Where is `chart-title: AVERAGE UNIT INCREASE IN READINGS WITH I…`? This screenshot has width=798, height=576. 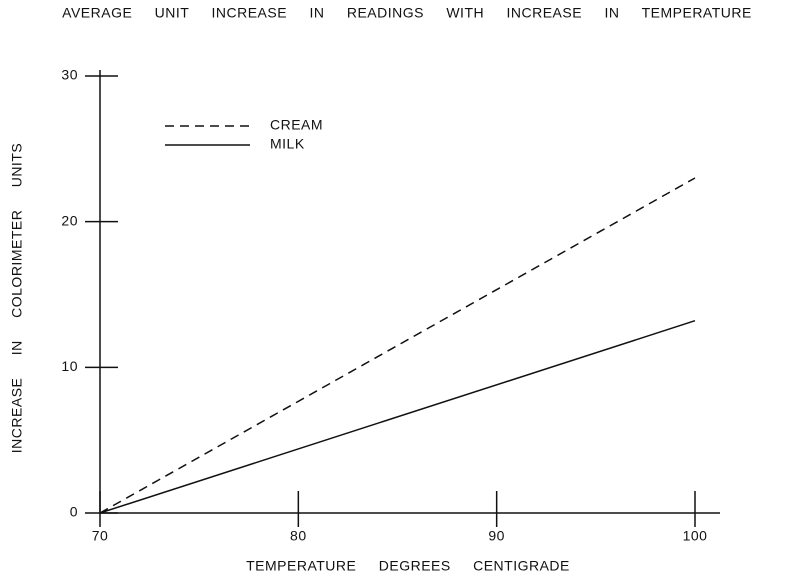
chart-title: AVERAGE UNIT INCREASE IN READINGS WITH I… is located at coordinates (407, 13).